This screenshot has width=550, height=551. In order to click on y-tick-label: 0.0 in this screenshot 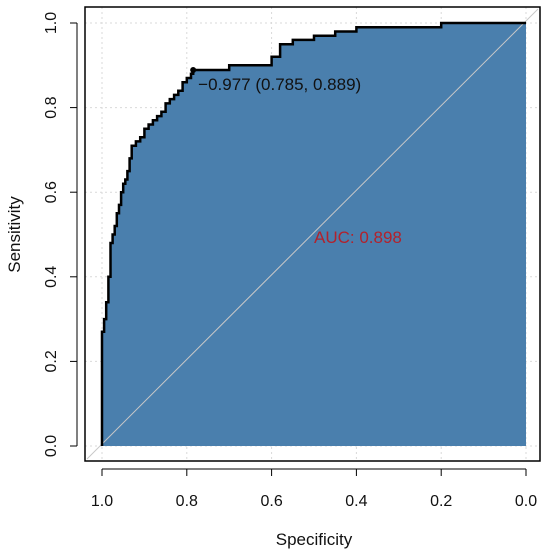, I will do `click(51, 446)`.